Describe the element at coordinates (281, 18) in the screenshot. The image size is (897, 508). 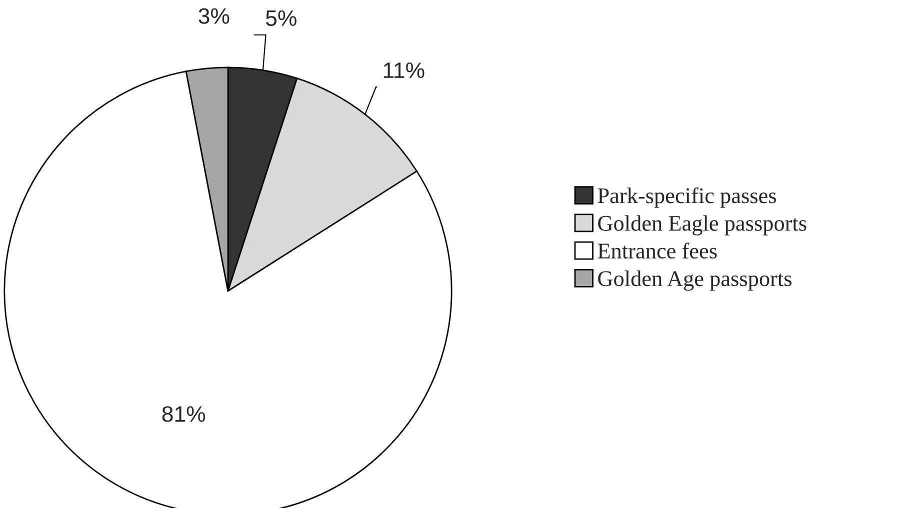
I see `data-label: 5%` at that location.